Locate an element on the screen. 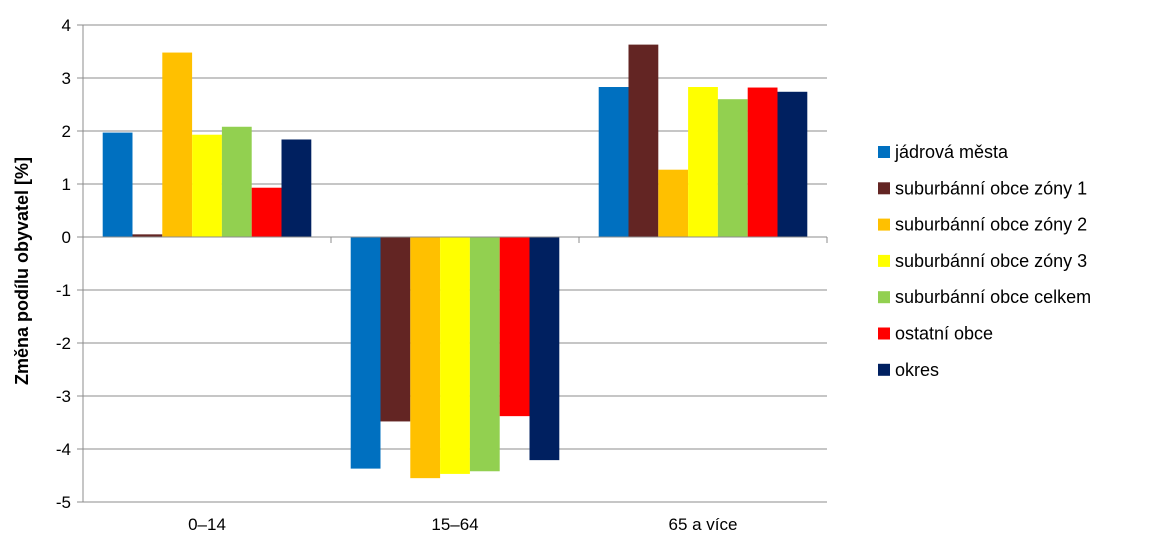 This screenshot has height=539, width=1158. legend-label: okres is located at coordinates (917, 370).